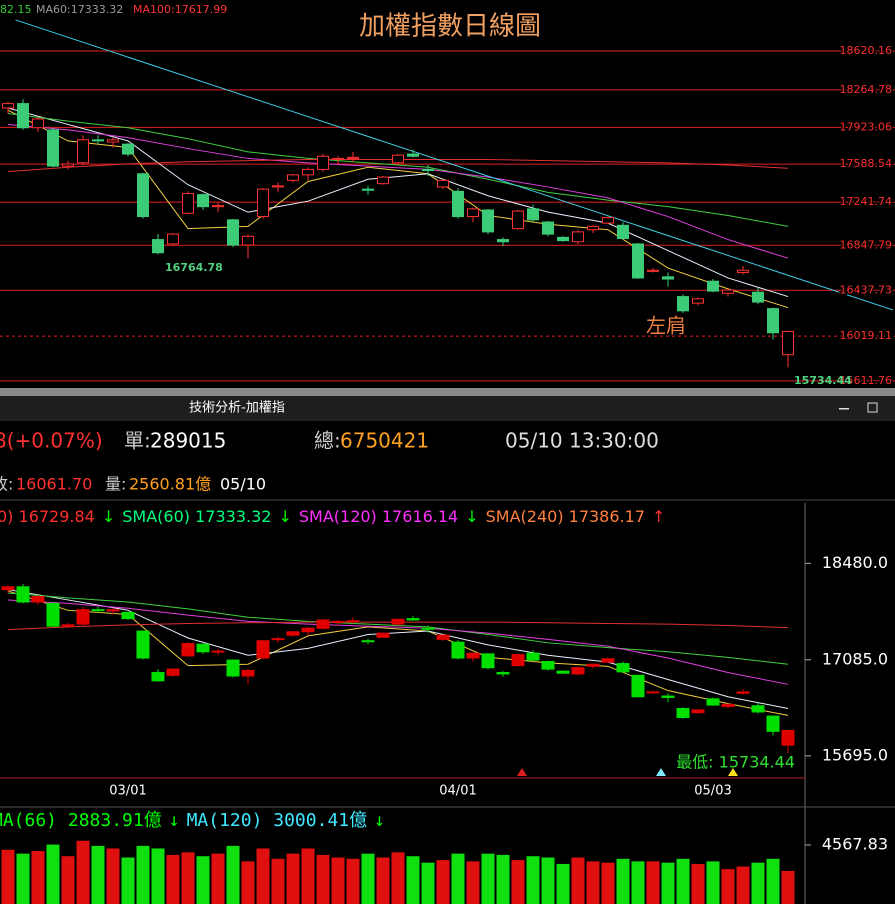  What do you see at coordinates (243, 484) in the screenshot?
I see `quote-field: 05/10` at bounding box center [243, 484].